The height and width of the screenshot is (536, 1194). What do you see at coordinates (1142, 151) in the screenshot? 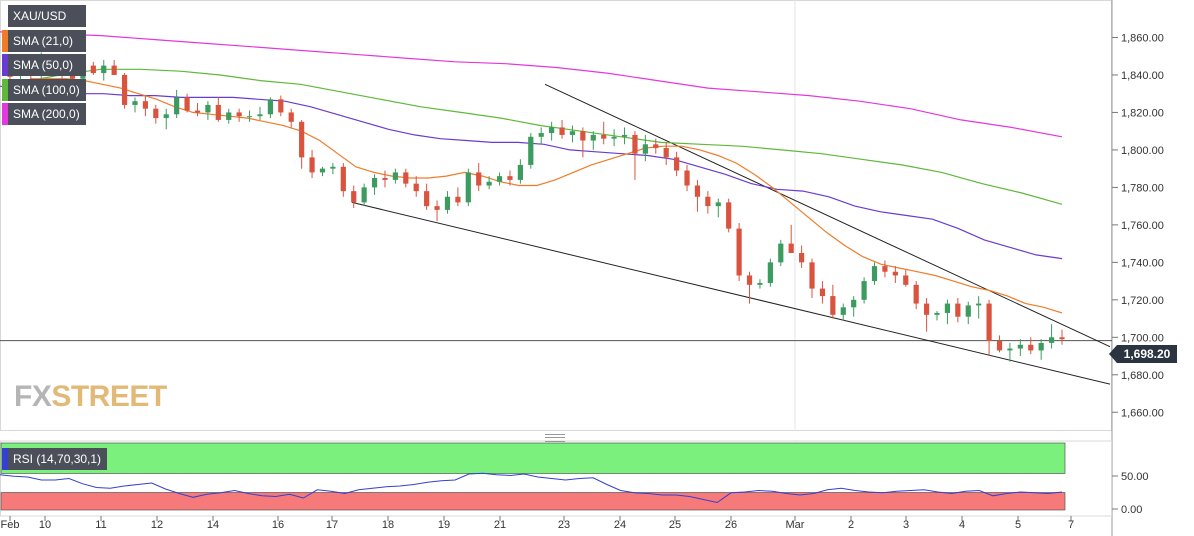
I see `y-tick-label: 1,800.00` at bounding box center [1142, 151].